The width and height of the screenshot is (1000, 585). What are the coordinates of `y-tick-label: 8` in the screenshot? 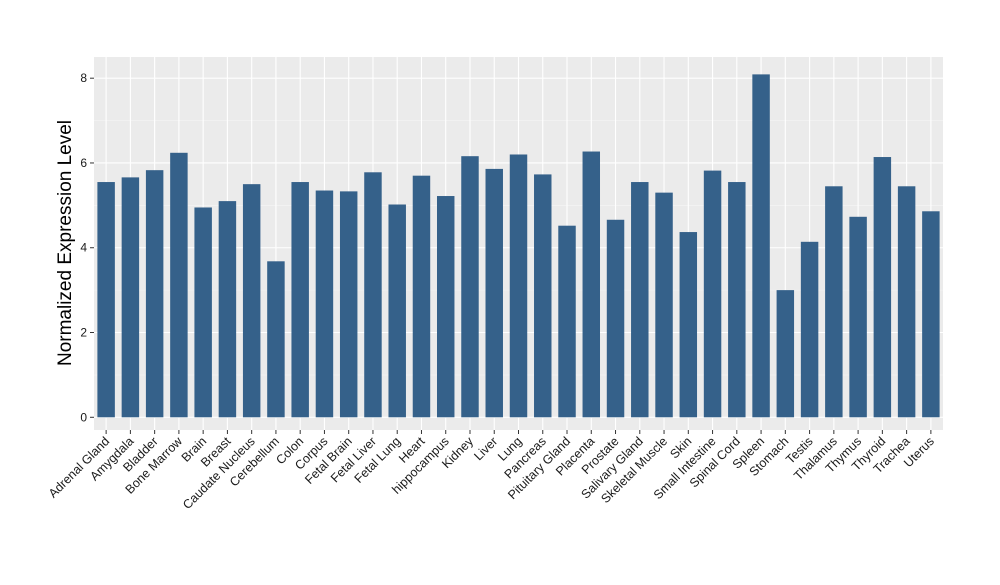 It's located at (83, 78).